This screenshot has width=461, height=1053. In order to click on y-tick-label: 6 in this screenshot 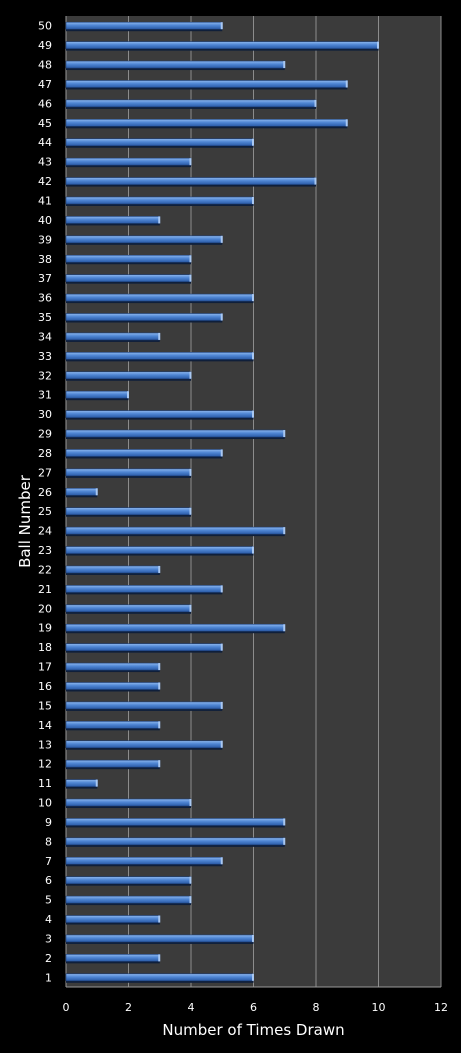, I will do `click(48, 880)`.